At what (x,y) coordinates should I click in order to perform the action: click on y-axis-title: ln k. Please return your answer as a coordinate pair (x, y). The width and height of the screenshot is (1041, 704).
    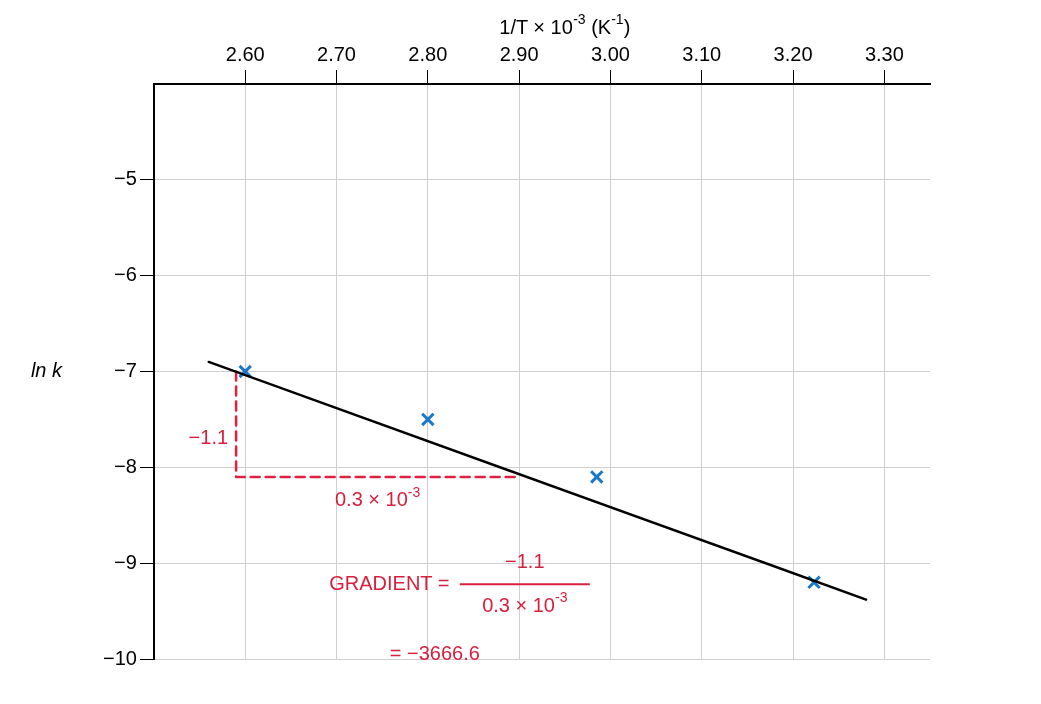
    Looking at the image, I should click on (46, 370).